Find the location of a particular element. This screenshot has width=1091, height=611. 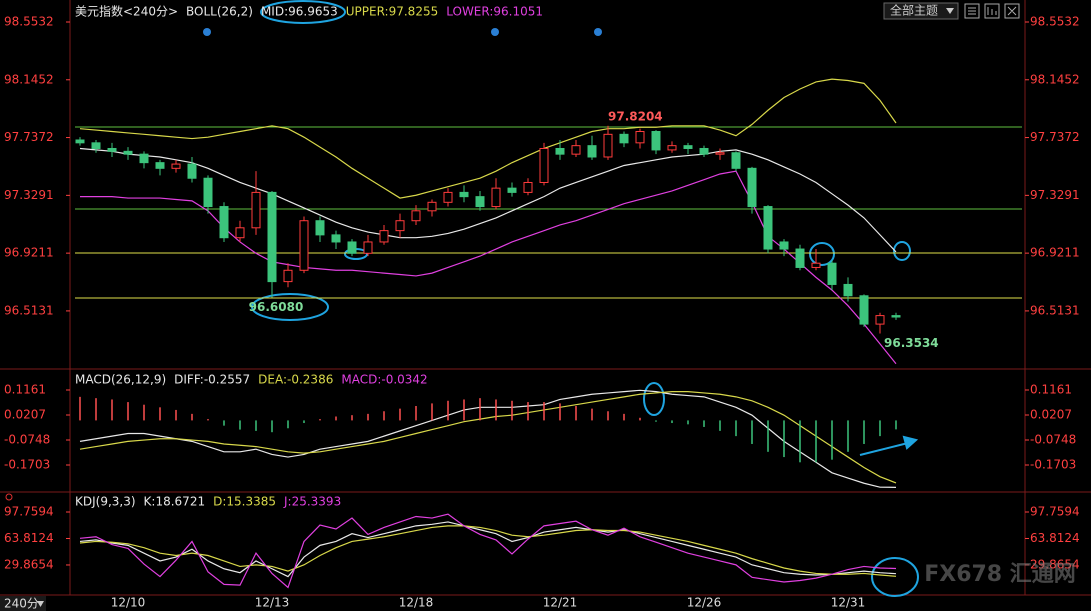

y-tick-label: 0.0207 is located at coordinates (25, 414).